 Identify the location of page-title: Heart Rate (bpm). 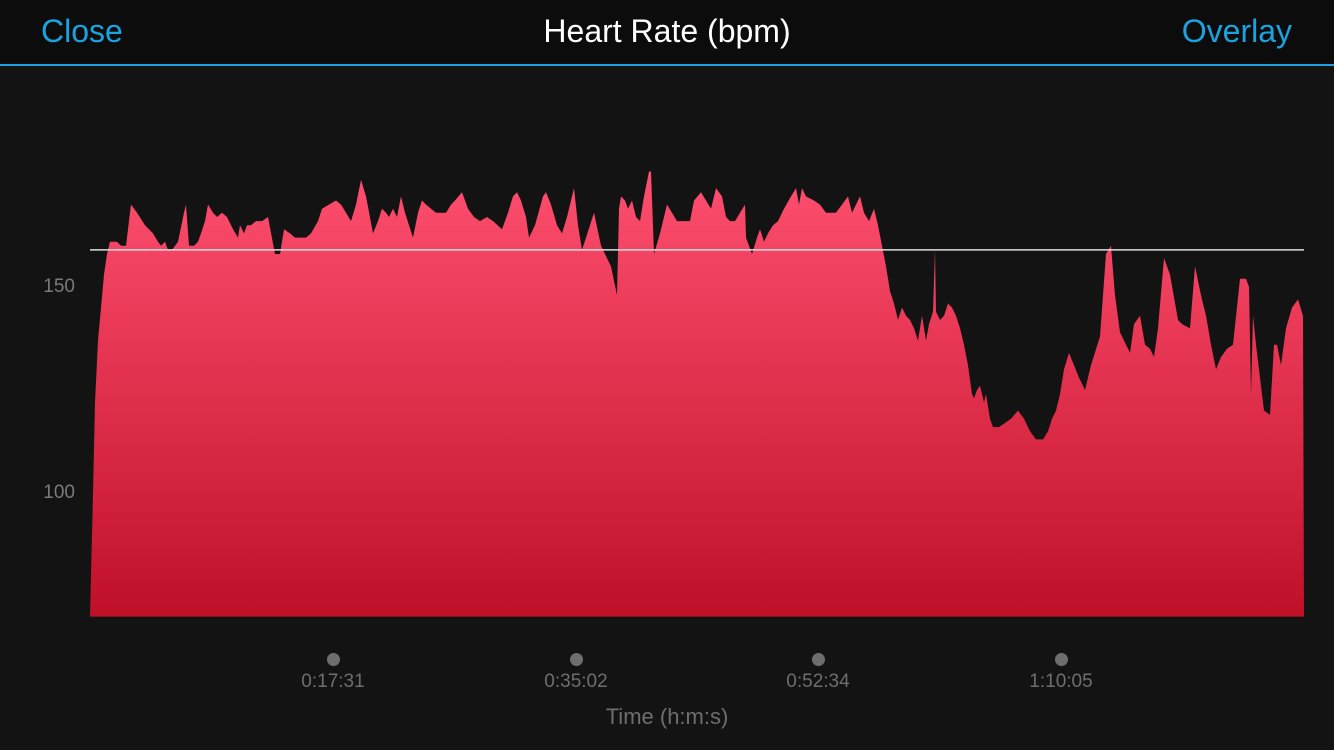
(667, 31).